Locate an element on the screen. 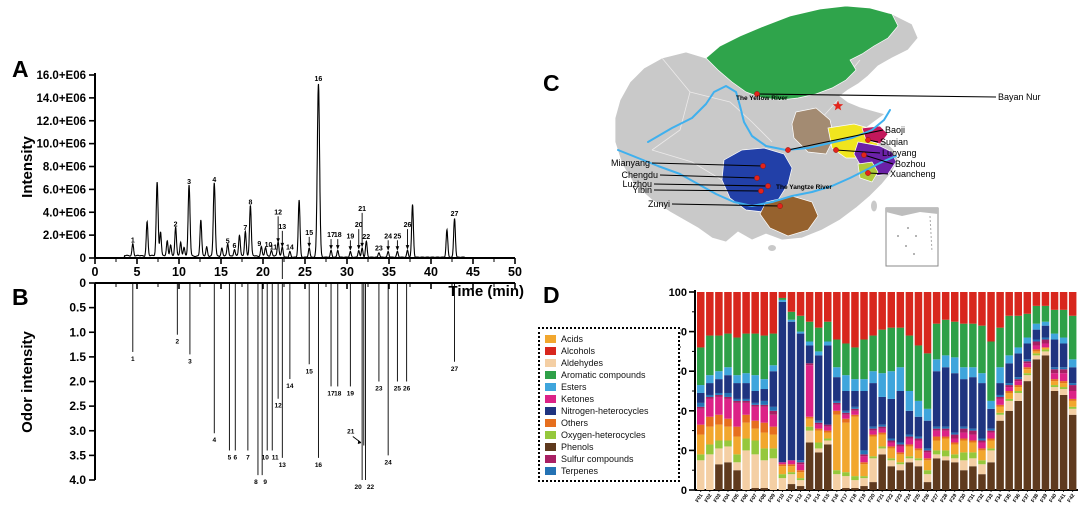 The image size is (1080, 506). x-tick-label: 50 is located at coordinates (515, 272).